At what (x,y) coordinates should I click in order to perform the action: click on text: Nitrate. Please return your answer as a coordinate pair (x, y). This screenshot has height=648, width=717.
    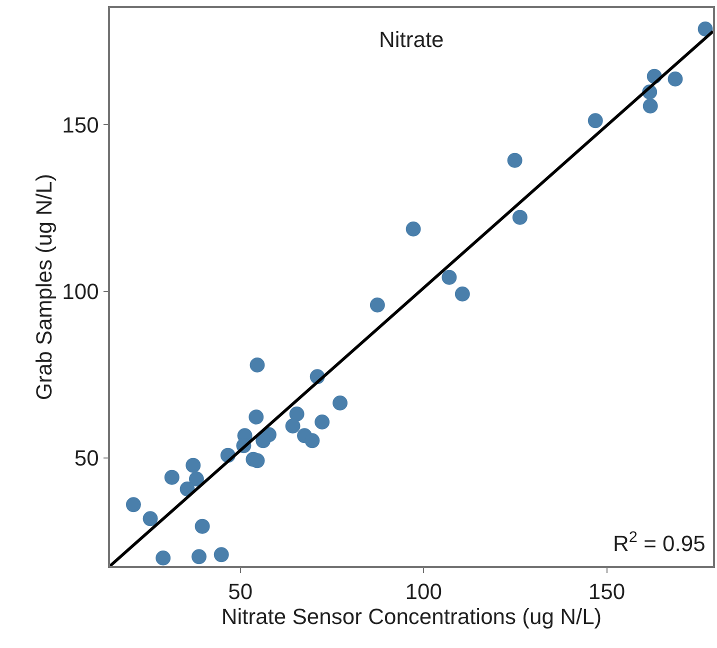
    Looking at the image, I should click on (411, 39).